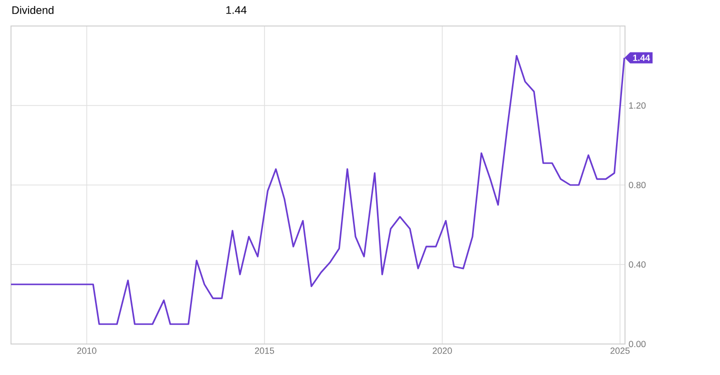 This screenshot has height=375, width=720. What do you see at coordinates (637, 344) in the screenshot?
I see `y-tick-label: 0.00` at bounding box center [637, 344].